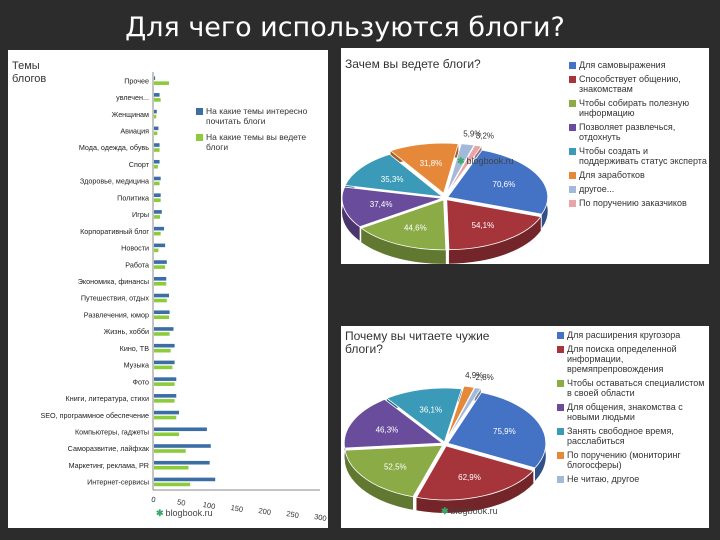 The height and width of the screenshot is (540, 720). Describe the element at coordinates (624, 335) in the screenshot. I see `legend-label: Для расширения кругозора` at that location.